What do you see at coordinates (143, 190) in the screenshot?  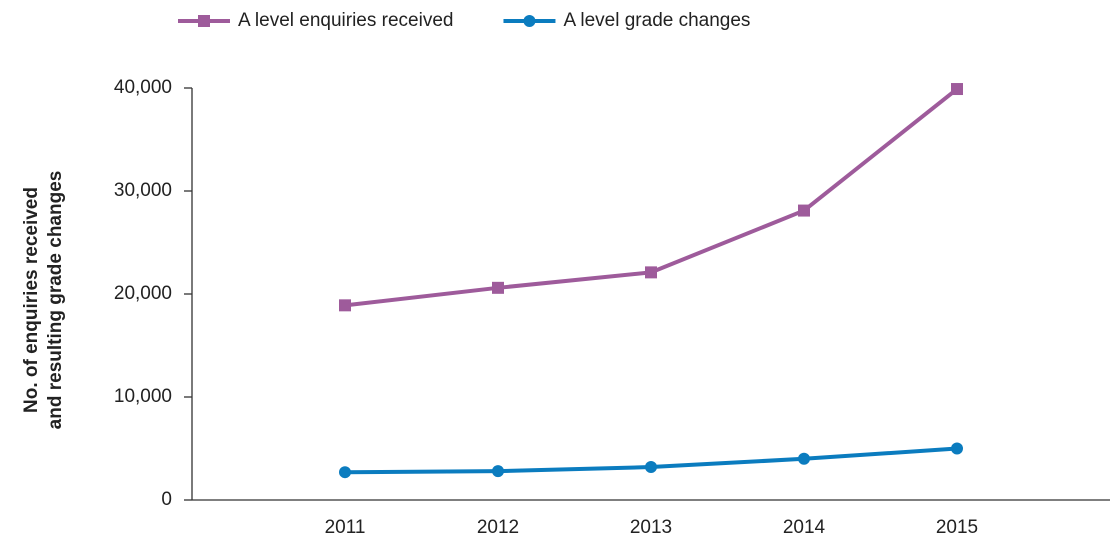 I see `y-tick-label: 30,000` at bounding box center [143, 190].